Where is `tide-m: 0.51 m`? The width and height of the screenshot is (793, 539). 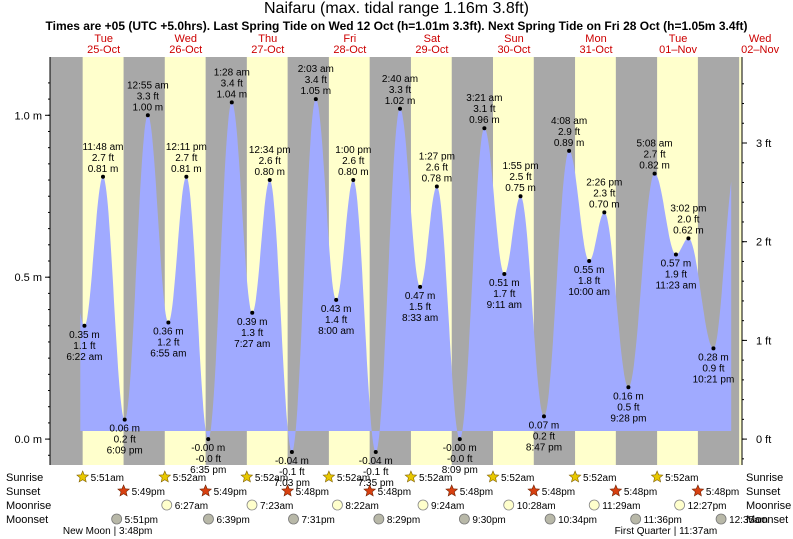 tide-m: 0.51 m is located at coordinates (504, 283).